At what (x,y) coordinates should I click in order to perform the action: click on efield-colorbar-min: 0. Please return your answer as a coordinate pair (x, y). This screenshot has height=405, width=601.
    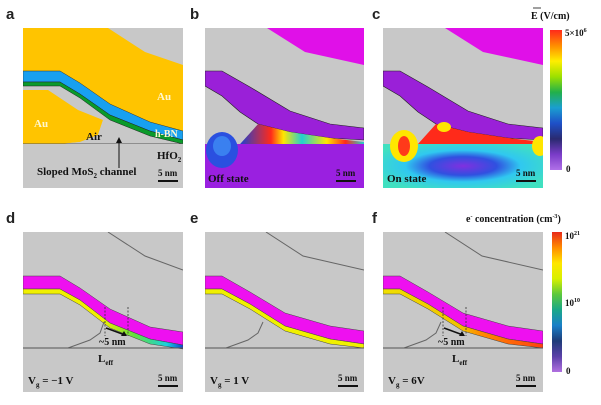
    Looking at the image, I should click on (568, 169).